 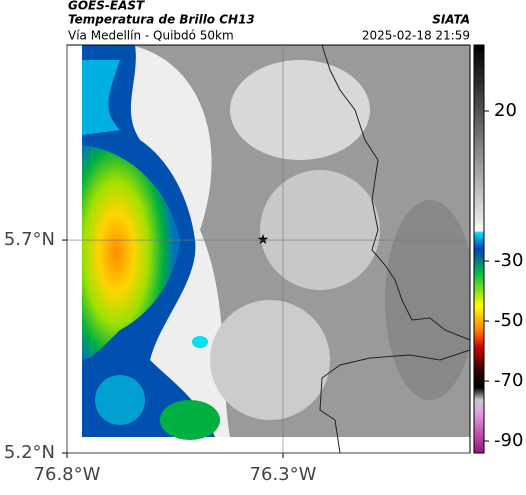 What do you see at coordinates (29, 452) in the screenshot?
I see `y-tick-label: 5.2°N` at bounding box center [29, 452].